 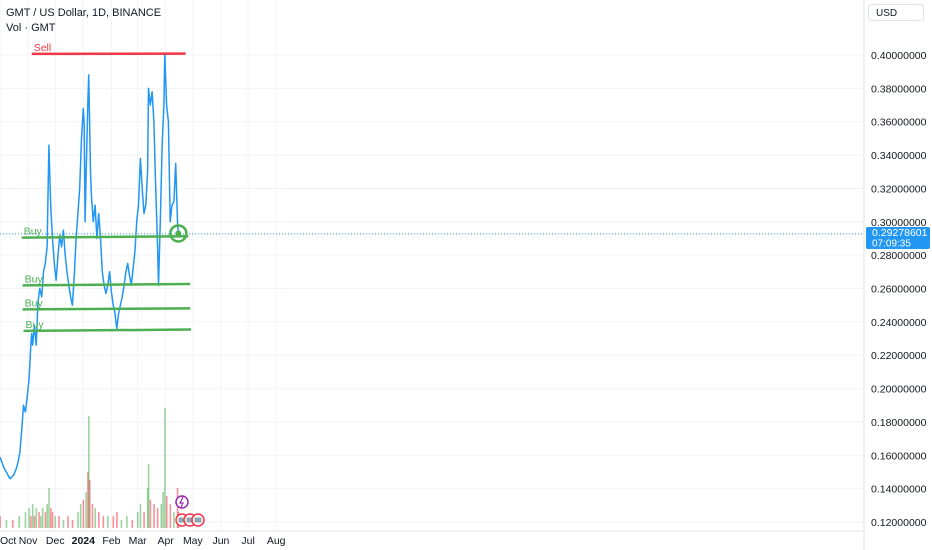 What do you see at coordinates (193, 541) in the screenshot?
I see `x-tick-label: May` at bounding box center [193, 541].